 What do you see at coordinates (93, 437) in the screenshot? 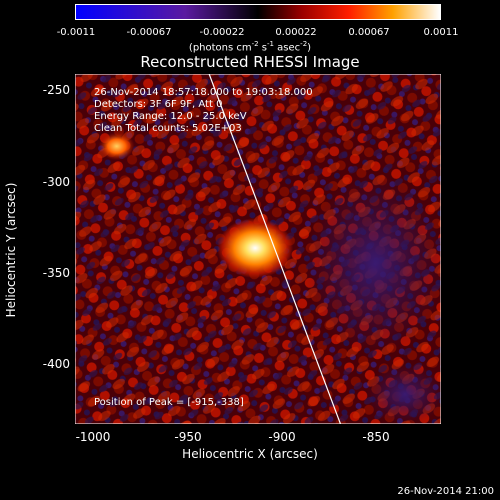
I see `x-tick-label: -1000` at bounding box center [93, 437].